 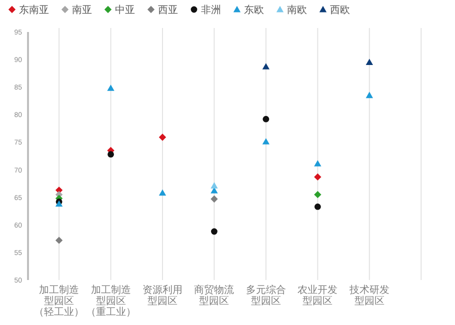 I want to click on x-tick-label: 商贸物流型园区, so click(x=214, y=295).